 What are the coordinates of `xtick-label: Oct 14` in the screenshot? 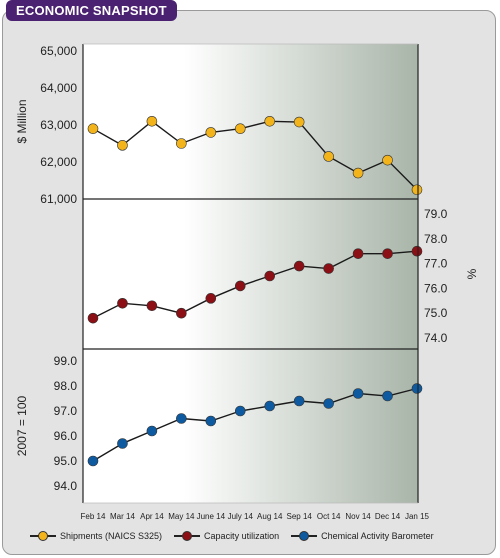 It's located at (329, 516).